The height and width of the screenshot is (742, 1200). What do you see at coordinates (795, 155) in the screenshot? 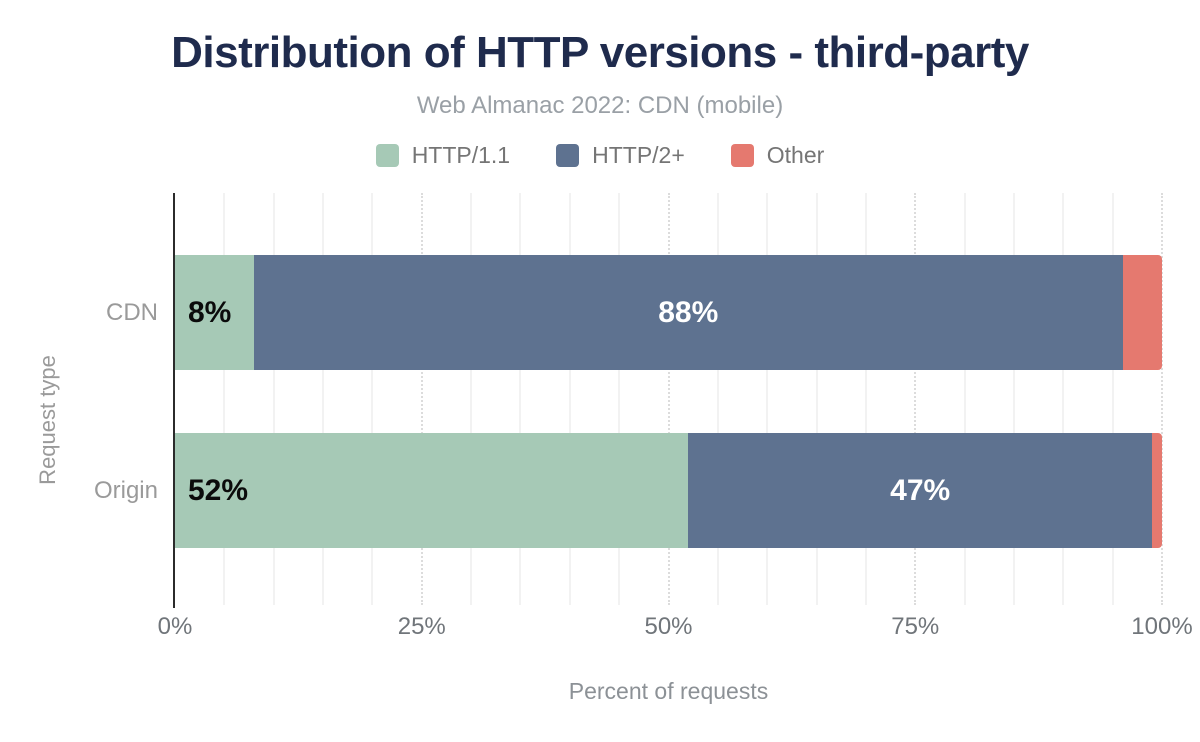
I see `legend-label: Other` at bounding box center [795, 155].